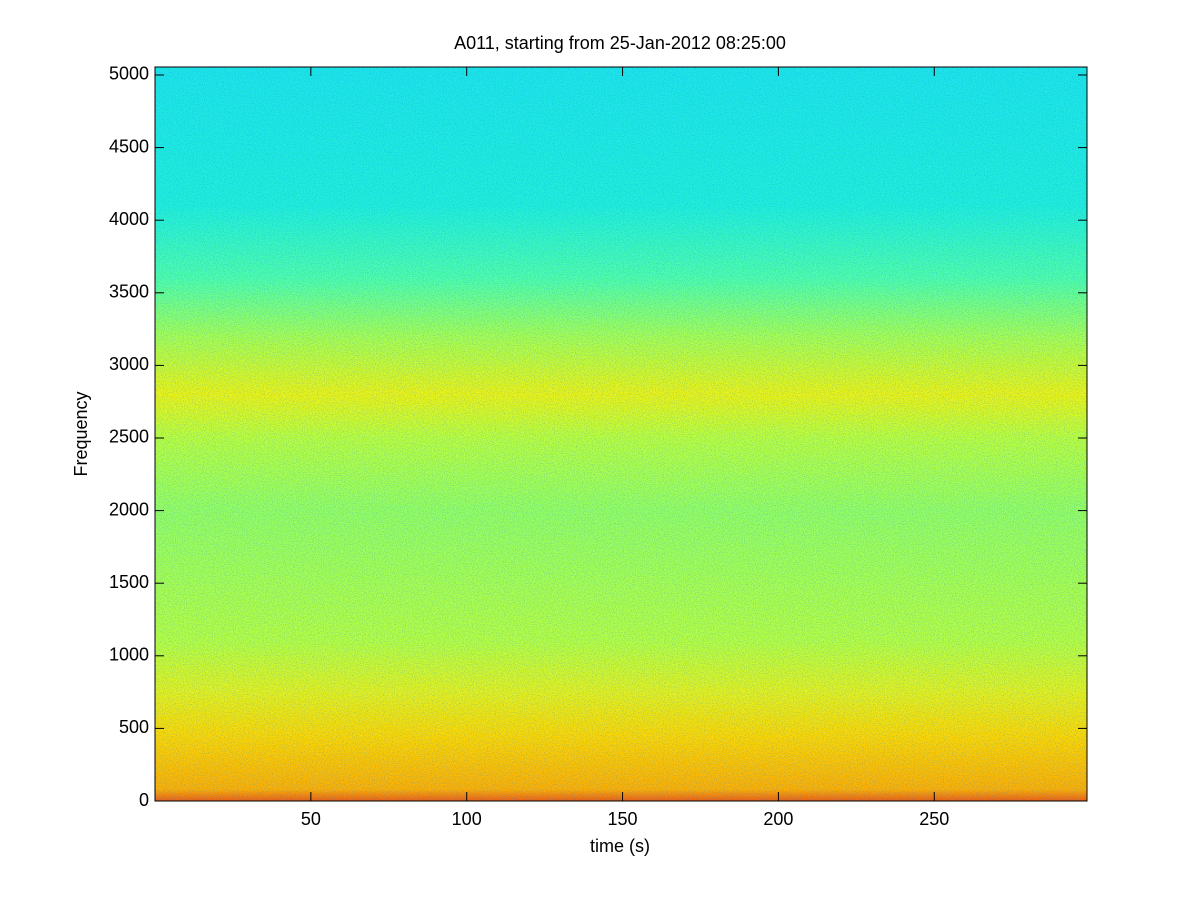  Describe the element at coordinates (620, 43) in the screenshot. I see `chart-title: A011, starting from 25-Jan-2012 08:25:00` at that location.